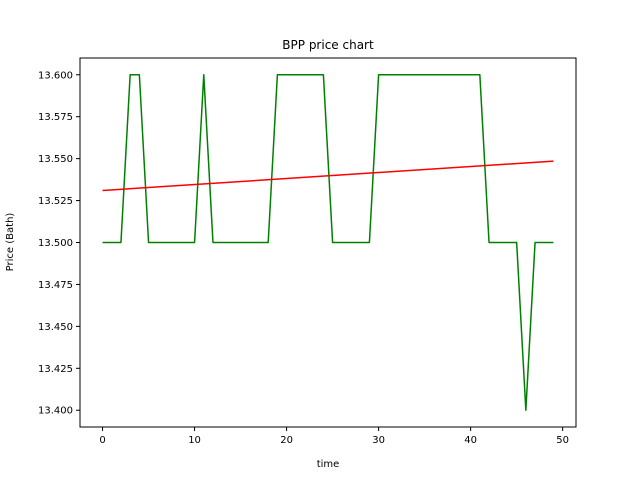 This screenshot has height=480, width=640. I want to click on chart-title: BPP price chart, so click(328, 45).